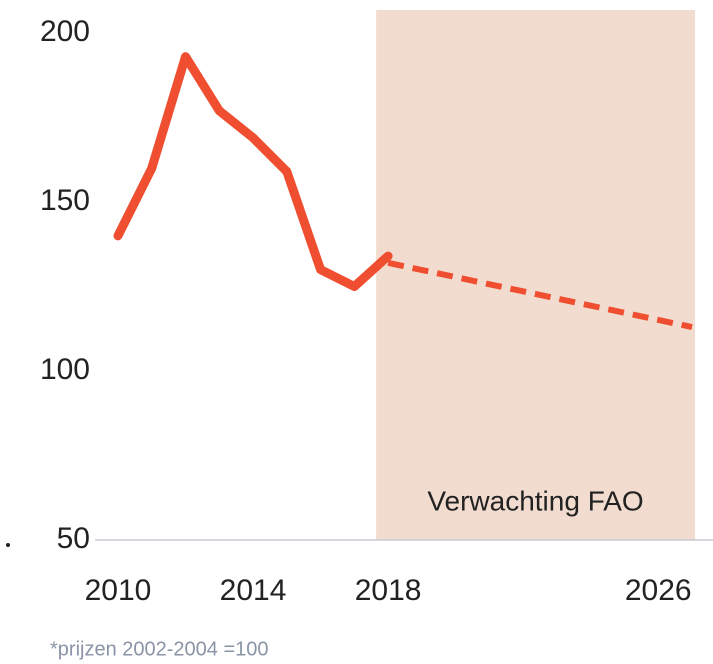  What do you see at coordinates (65, 31) in the screenshot?
I see `y-tick-label: 200` at bounding box center [65, 31].